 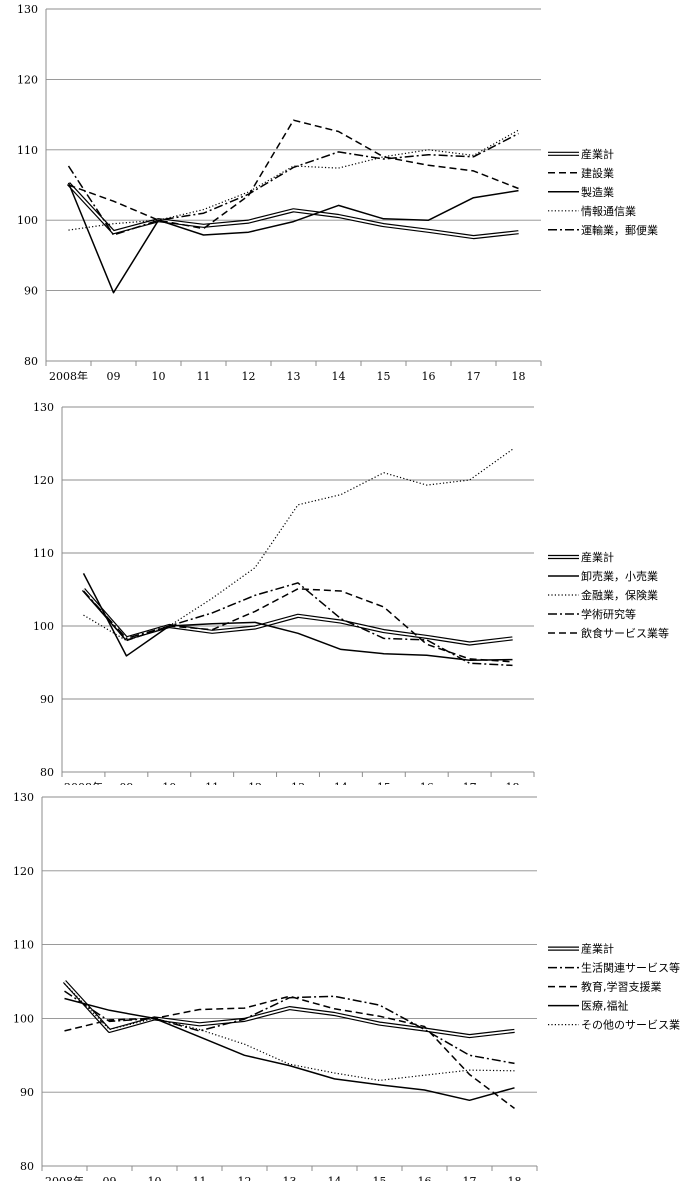 I want to click on legend-label-3: 製造業, so click(x=597, y=192).